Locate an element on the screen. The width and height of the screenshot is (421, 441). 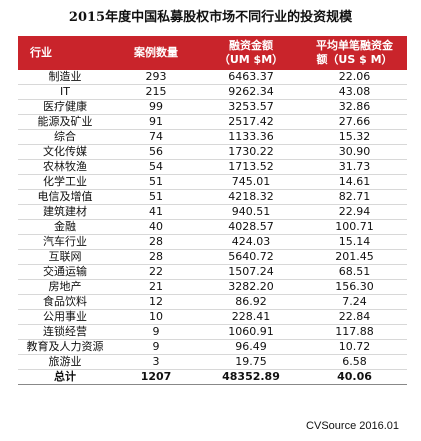
header-industry: 行业 is located at coordinates (65, 53).